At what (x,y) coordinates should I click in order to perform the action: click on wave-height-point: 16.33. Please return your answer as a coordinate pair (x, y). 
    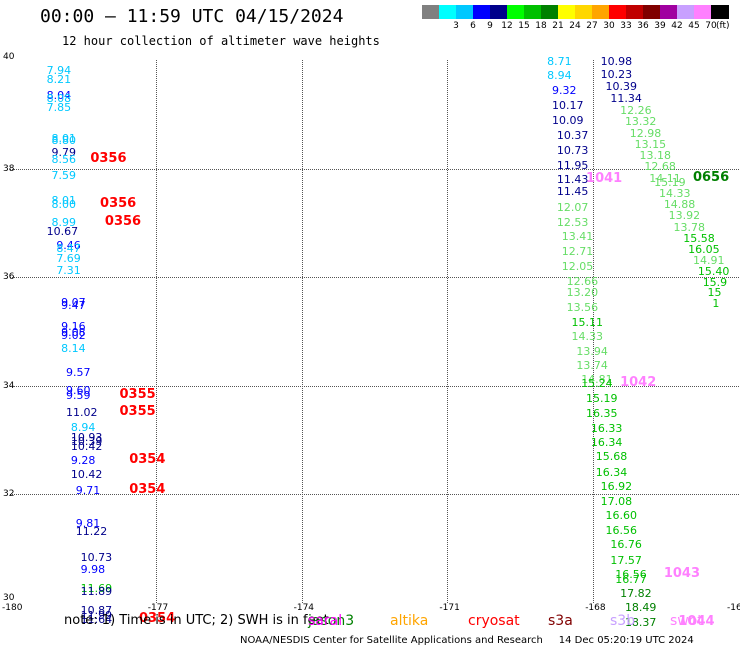
    Looking at the image, I should click on (606, 428).